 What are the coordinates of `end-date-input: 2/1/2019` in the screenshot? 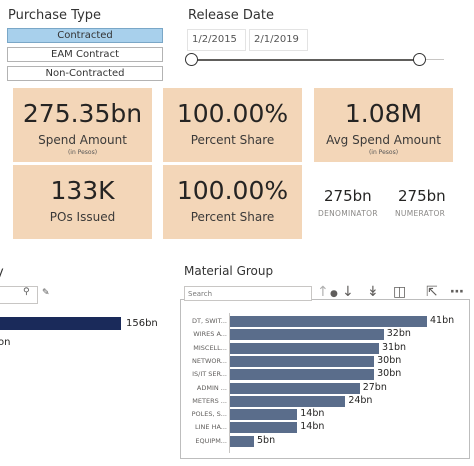 It's located at (278, 40).